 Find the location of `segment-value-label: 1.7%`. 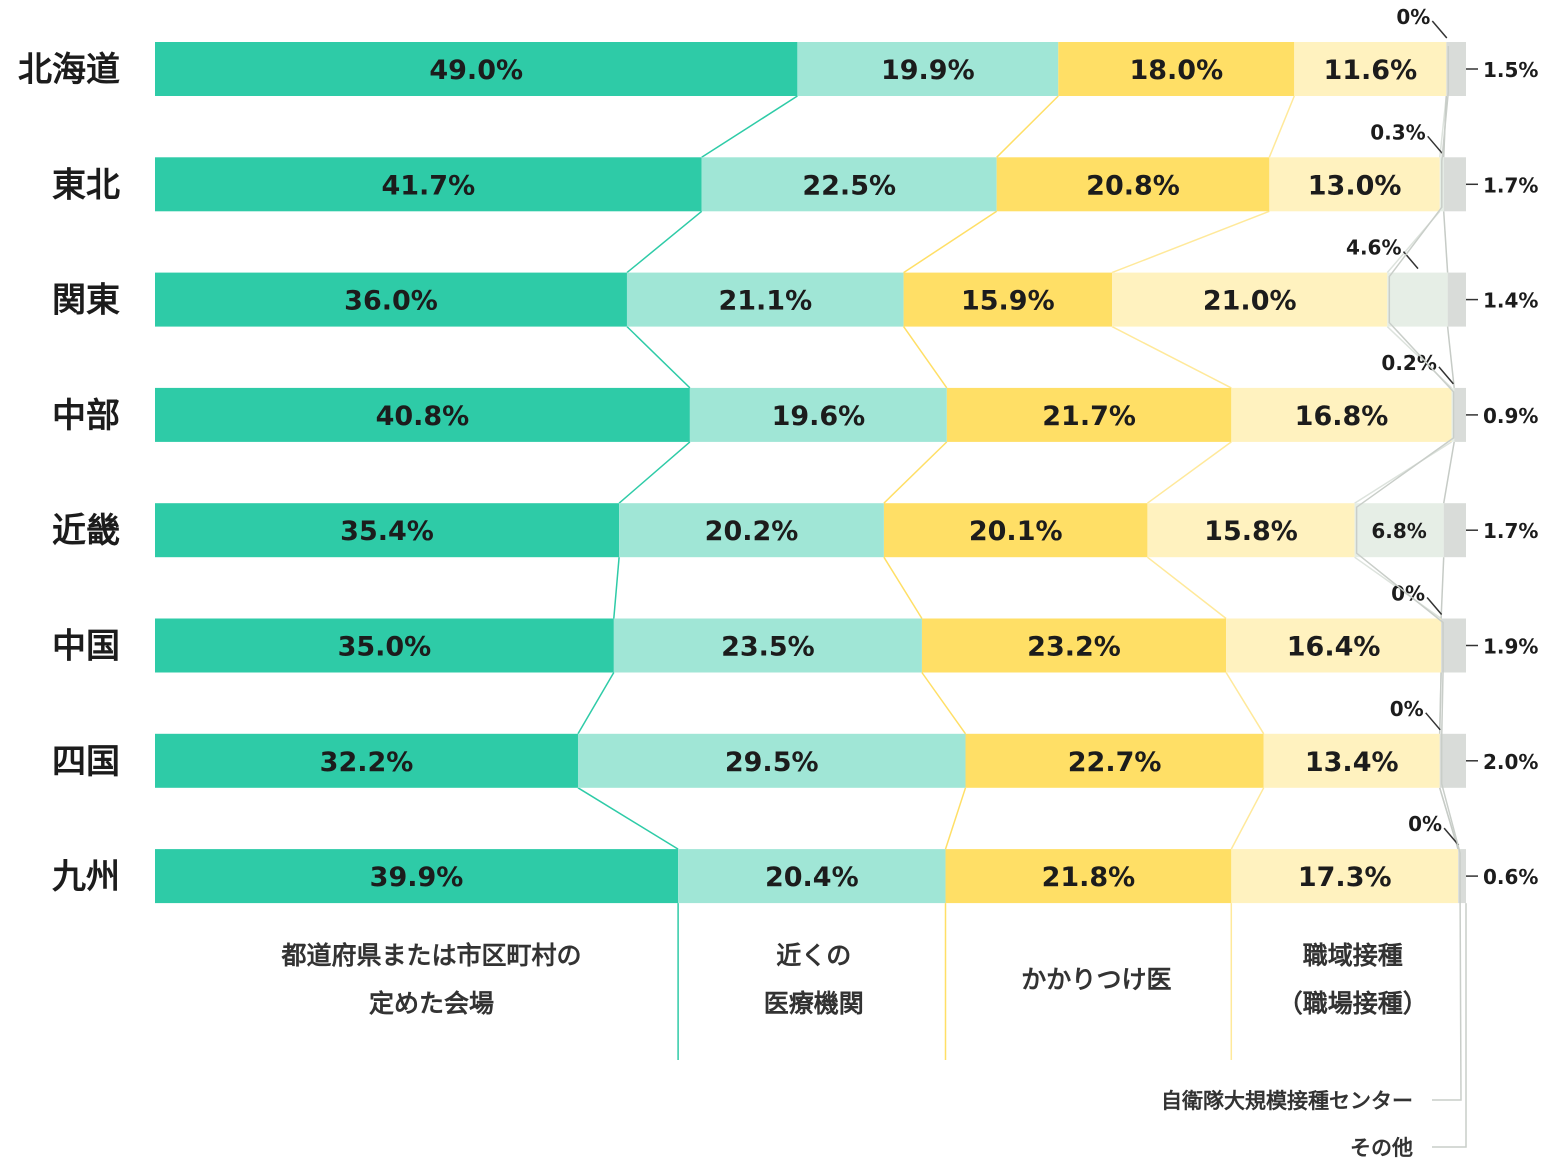

segment-value-label: 1.7% is located at coordinates (1510, 531).